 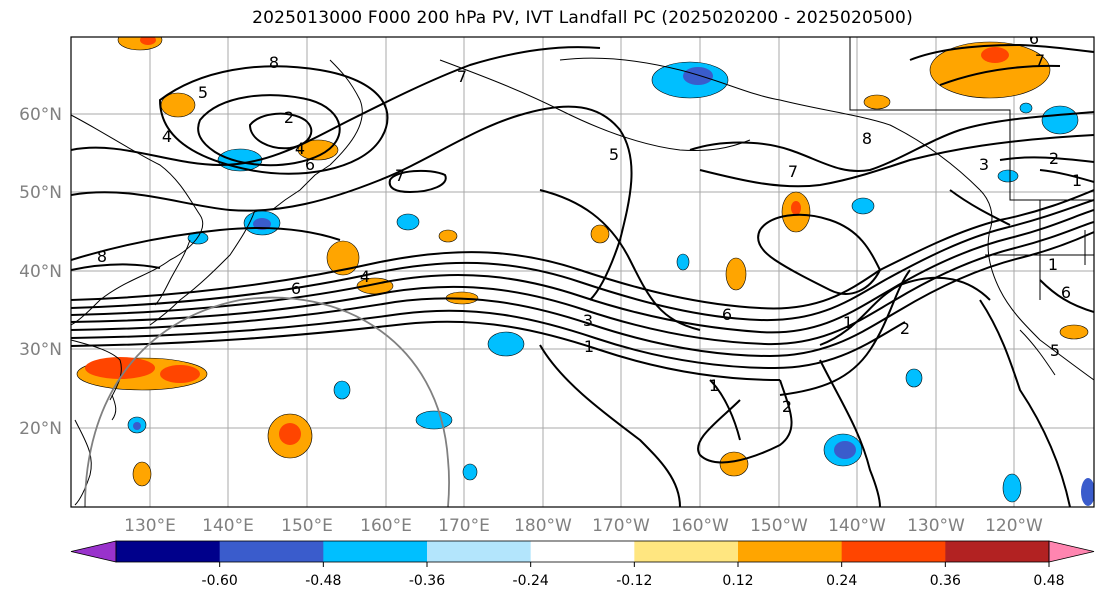 What do you see at coordinates (386, 526) in the screenshot?
I see `lon-tick-label: 160°E` at bounding box center [386, 526].